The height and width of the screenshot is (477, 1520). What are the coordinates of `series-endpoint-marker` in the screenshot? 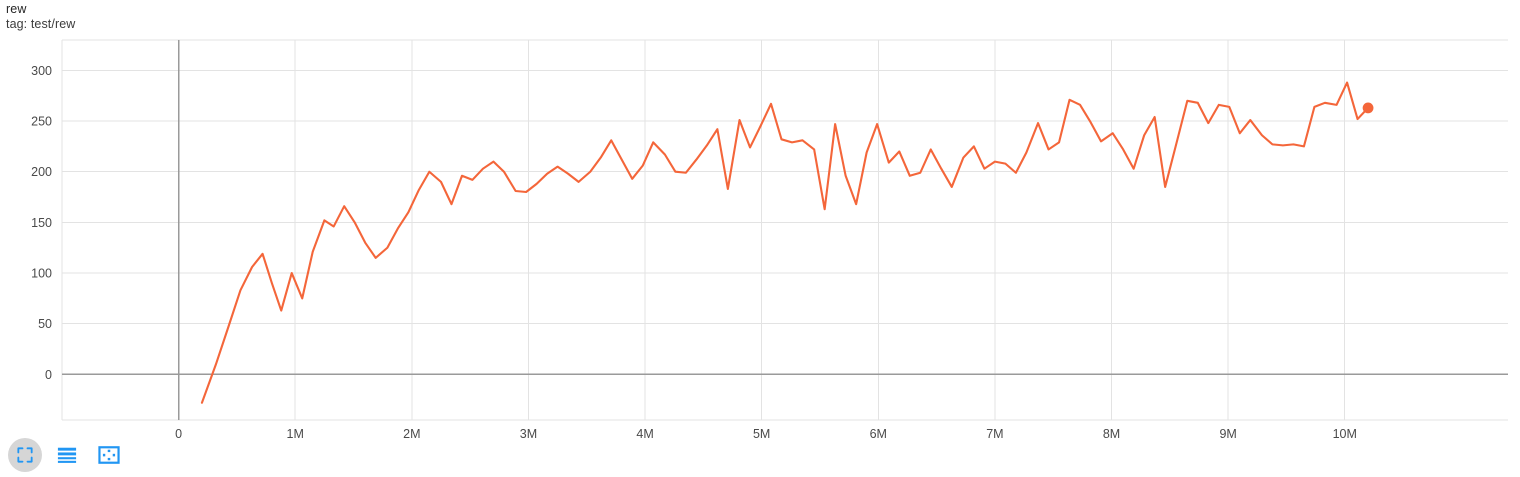 It's located at (1368, 108).